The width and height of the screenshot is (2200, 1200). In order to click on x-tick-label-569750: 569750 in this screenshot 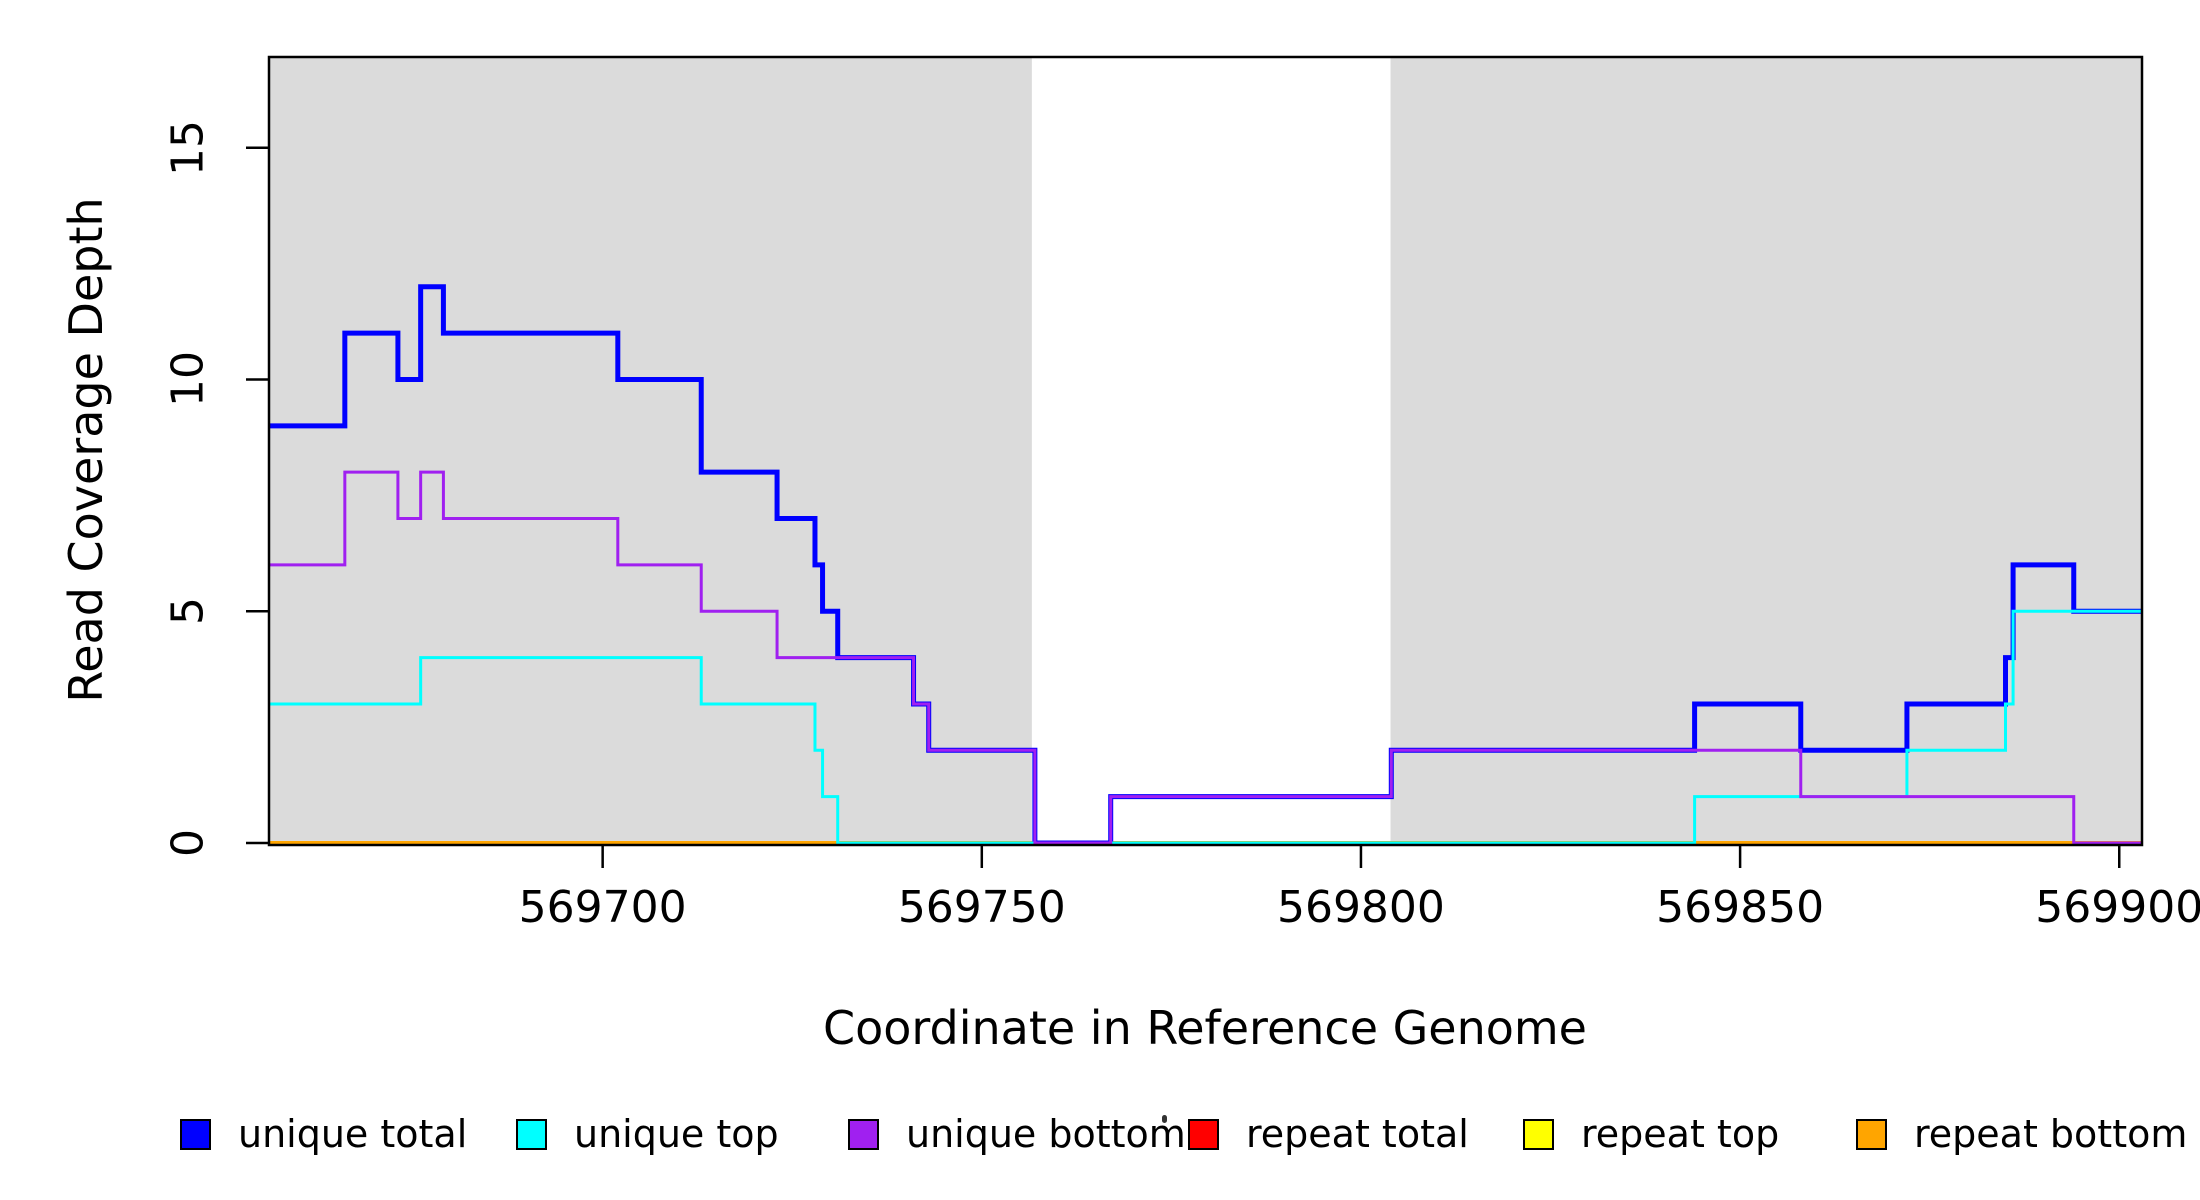, I will do `click(981, 907)`.